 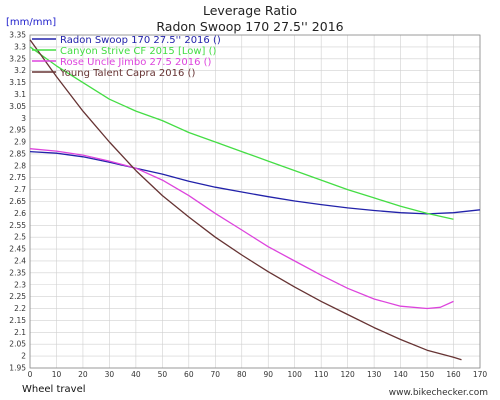 What do you see at coordinates (20, 260) in the screenshot?
I see `y-tick-label: 2.4` at bounding box center [20, 260].